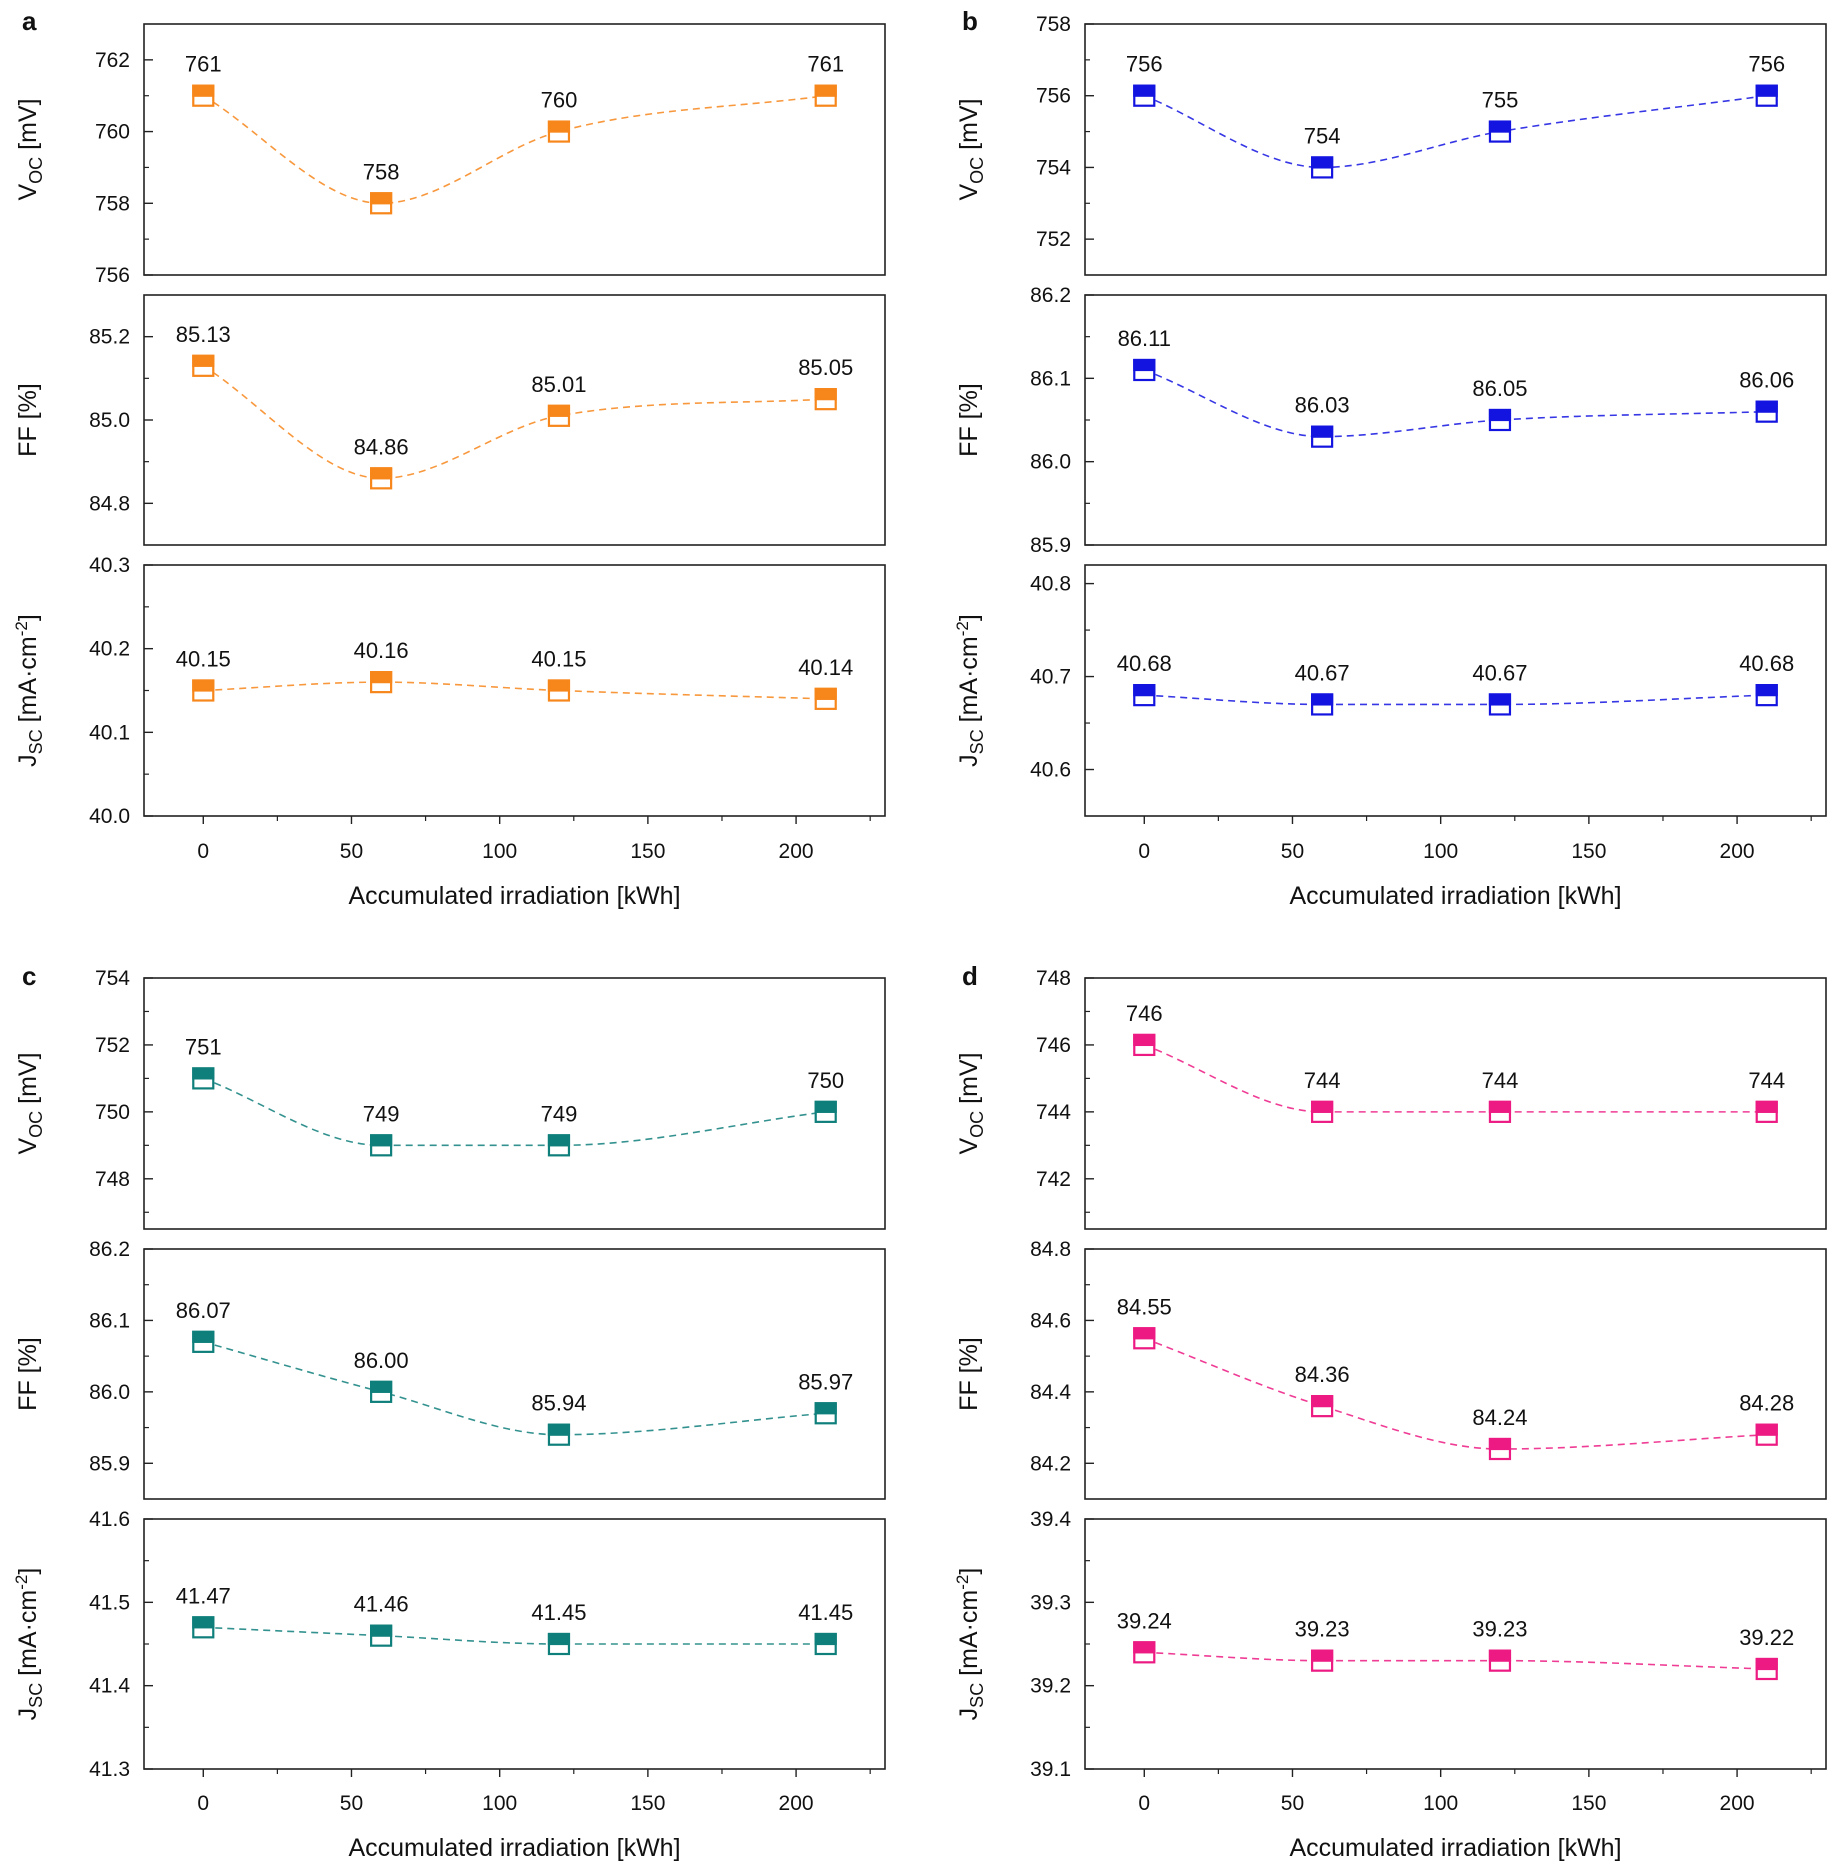  What do you see at coordinates (381, 1360) in the screenshot?
I see `data-label: 86.00` at bounding box center [381, 1360].